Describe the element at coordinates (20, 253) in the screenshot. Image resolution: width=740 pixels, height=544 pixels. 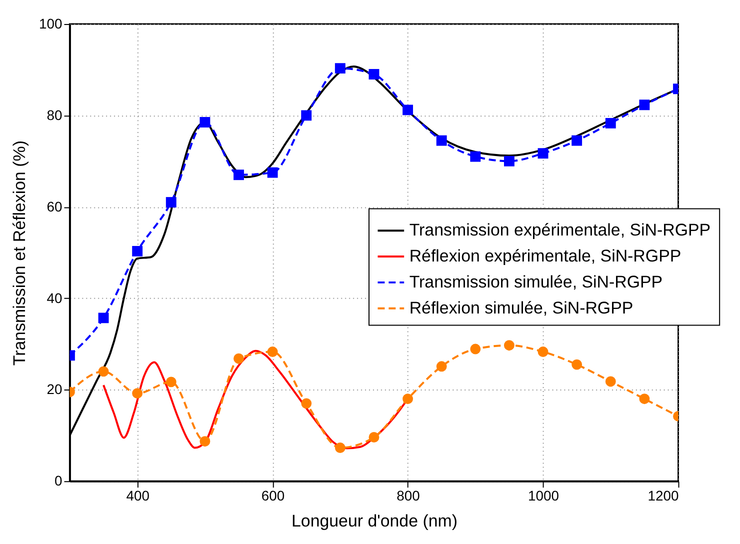
I see `y-axis-title: Transmission et Réflexion (%)` at that location.